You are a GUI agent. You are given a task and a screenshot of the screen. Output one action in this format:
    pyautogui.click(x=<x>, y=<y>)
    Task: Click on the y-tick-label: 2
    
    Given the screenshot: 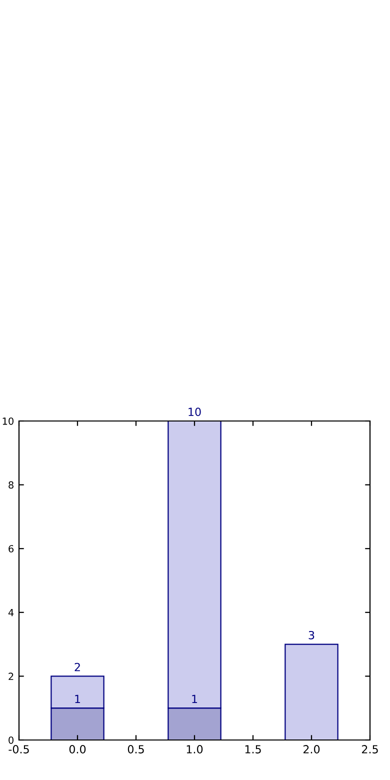 What is the action you would take?
    pyautogui.click(x=11, y=676)
    